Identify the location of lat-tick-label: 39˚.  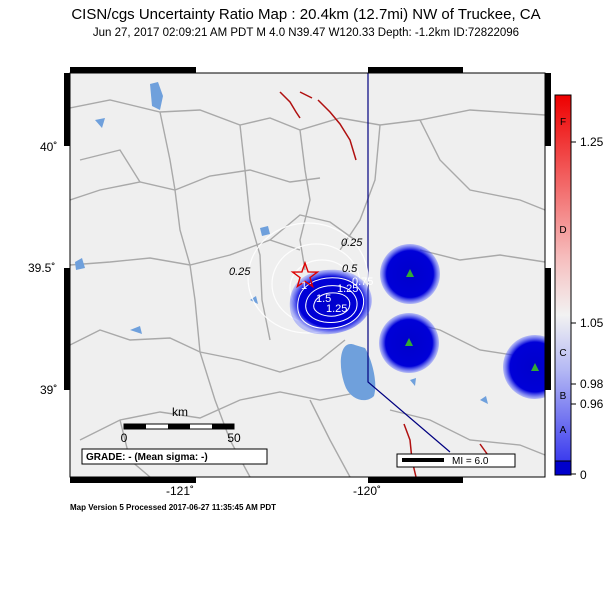
(48, 390).